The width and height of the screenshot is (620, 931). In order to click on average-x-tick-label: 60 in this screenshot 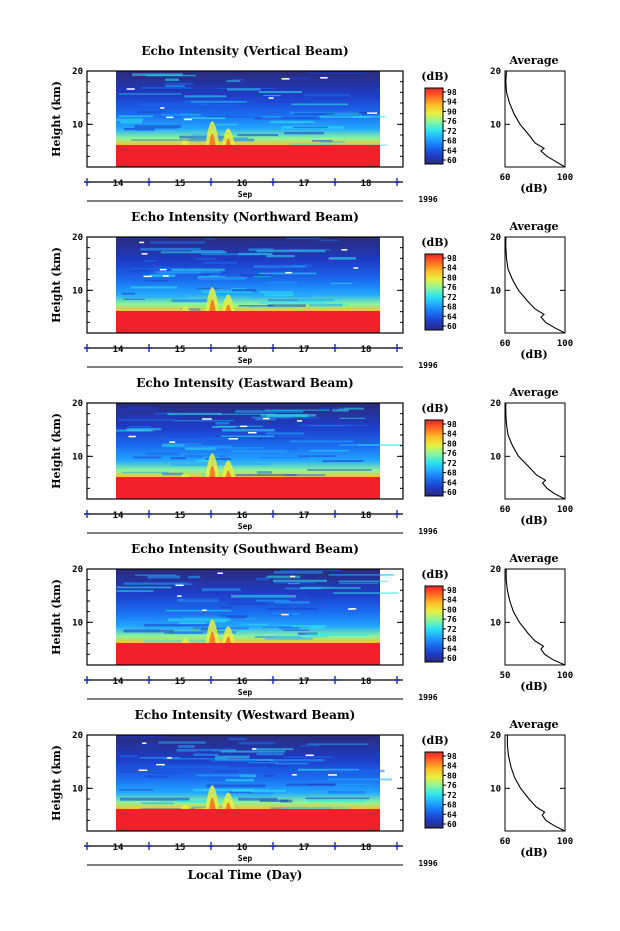, I will do `click(505, 178)`.